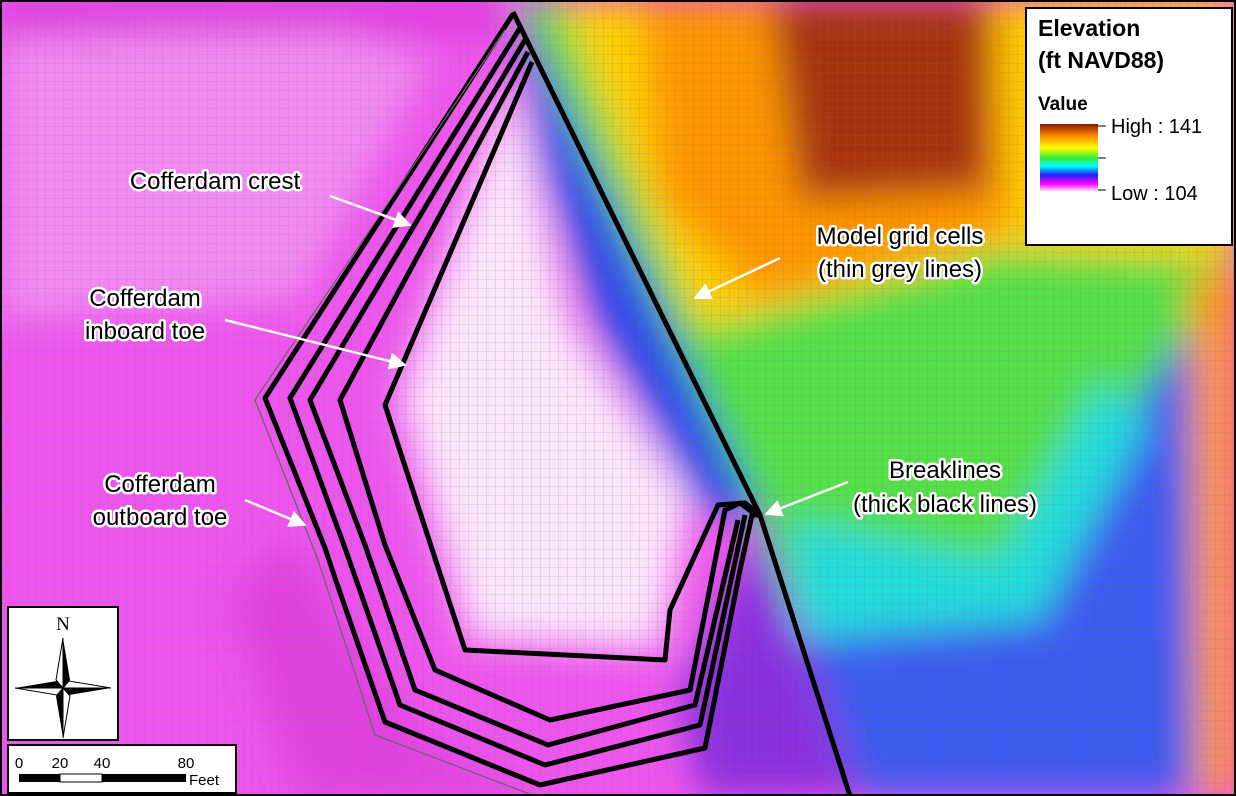 The height and width of the screenshot is (796, 1236). What do you see at coordinates (145, 331) in the screenshot?
I see `annotation: inboard toe` at bounding box center [145, 331].